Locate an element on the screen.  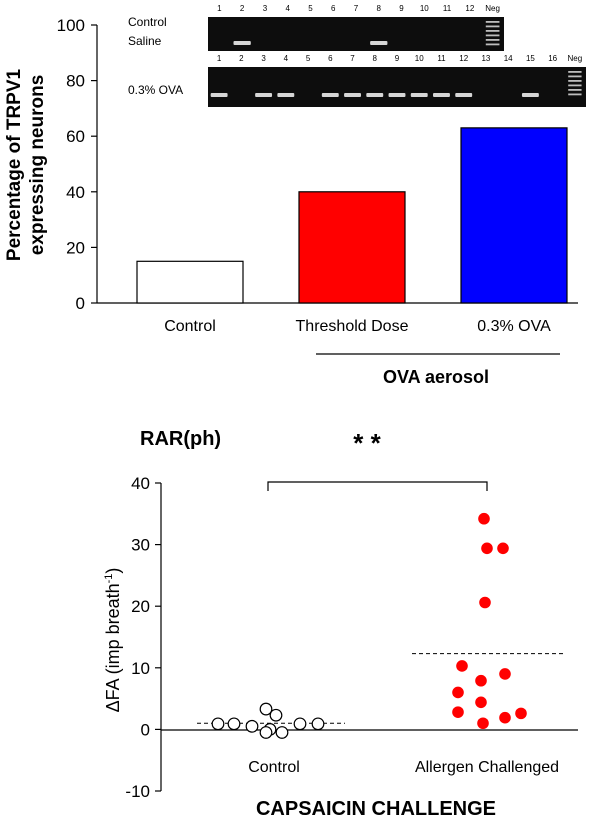
gel-lane-number: 1 is located at coordinates (219, 8).